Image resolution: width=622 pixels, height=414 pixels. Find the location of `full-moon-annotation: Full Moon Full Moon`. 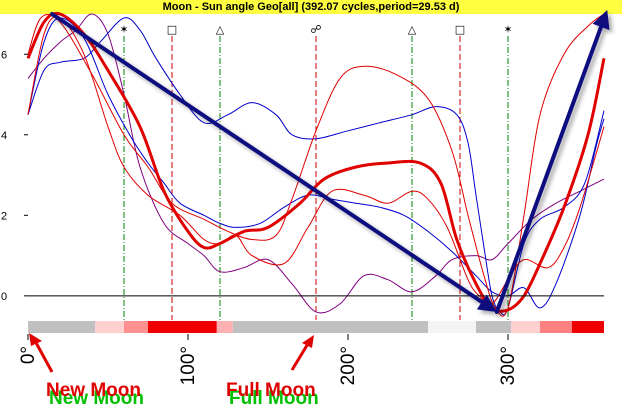

full-moon-annotation: Full Moon Full Moon is located at coordinates (272, 372).